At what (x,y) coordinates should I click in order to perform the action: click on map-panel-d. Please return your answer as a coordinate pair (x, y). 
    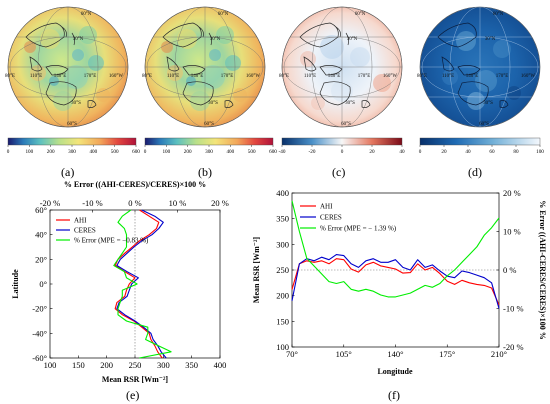
    Looking at the image, I should click on (480, 67).